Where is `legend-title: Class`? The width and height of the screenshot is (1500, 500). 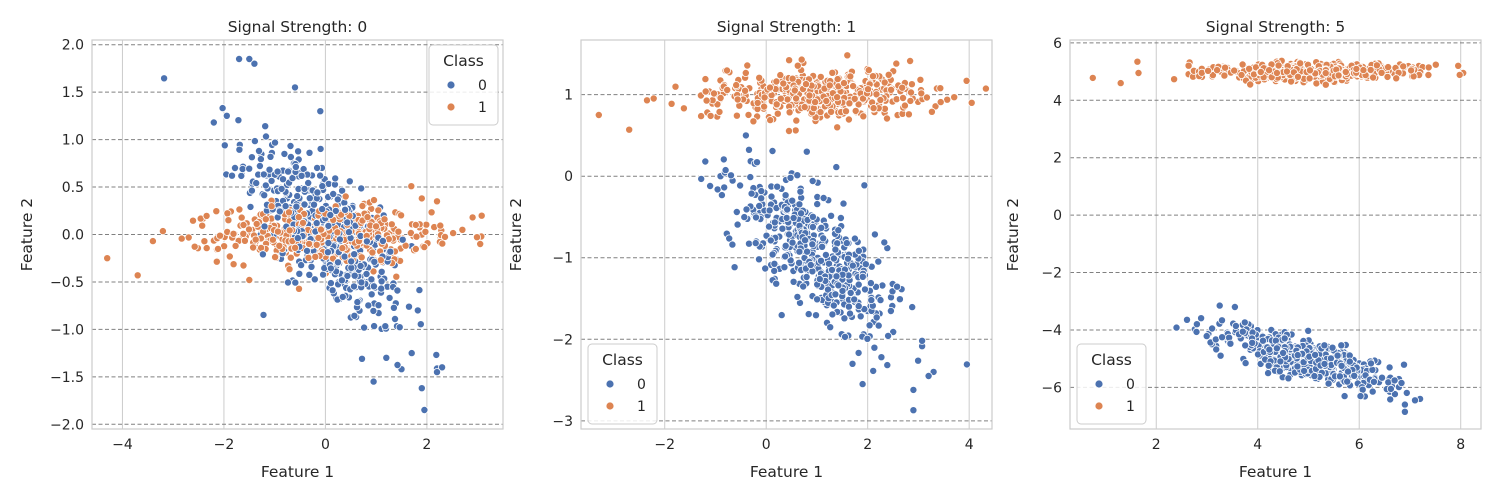 legend-title: Class is located at coordinates (463, 61).